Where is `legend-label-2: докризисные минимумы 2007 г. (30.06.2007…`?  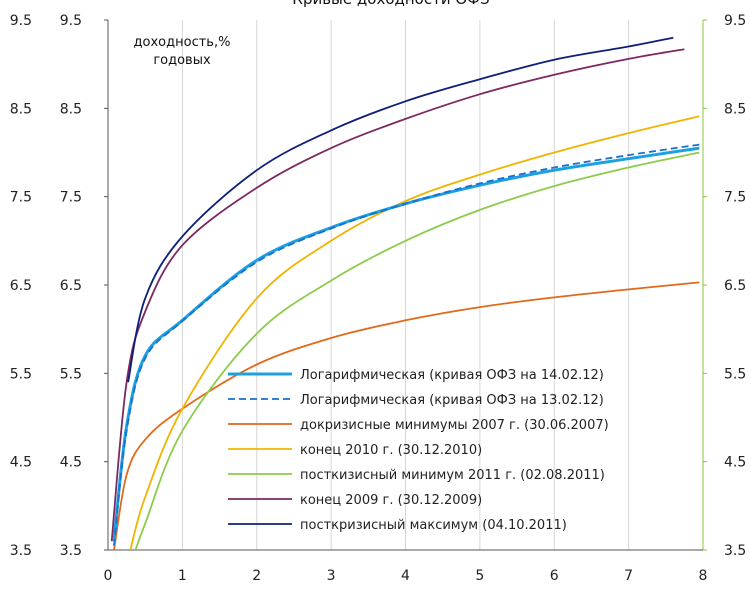 legend-label-2: докризисные минимумы 2007 г. (30.06.2007… is located at coordinates (454, 425).